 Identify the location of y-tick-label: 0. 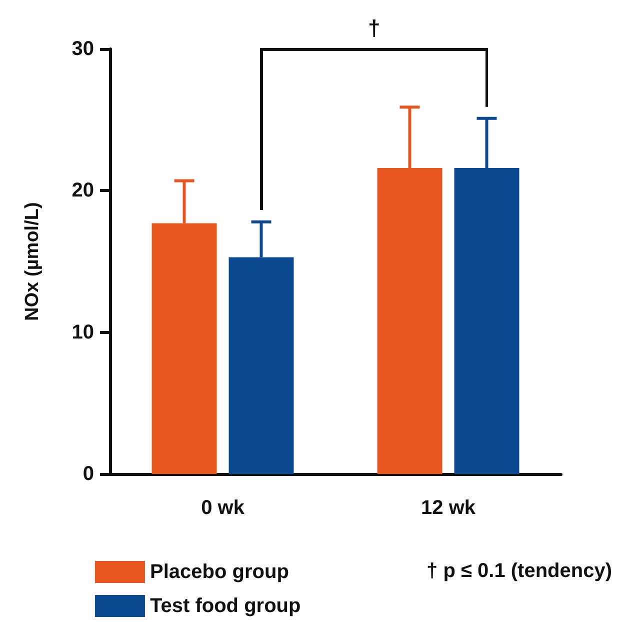
(88, 474).